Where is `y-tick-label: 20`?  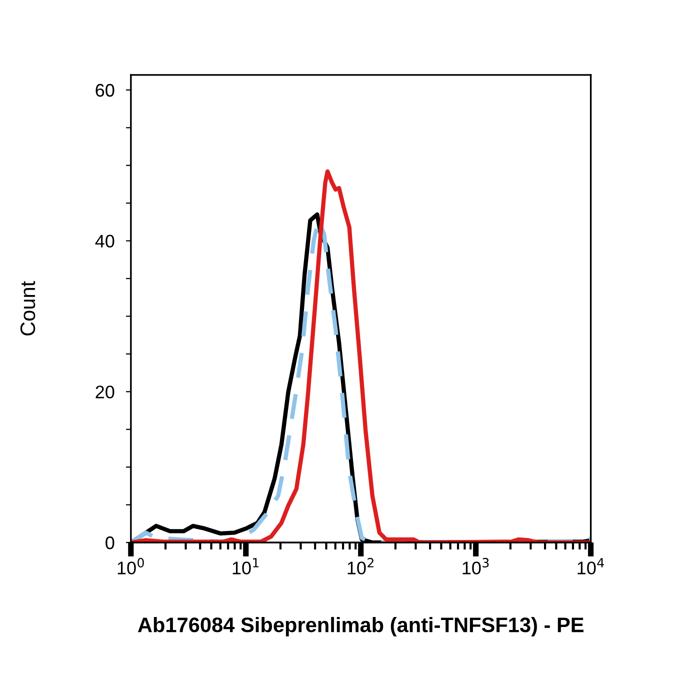 y-tick-label: 20 is located at coordinates (105, 392).